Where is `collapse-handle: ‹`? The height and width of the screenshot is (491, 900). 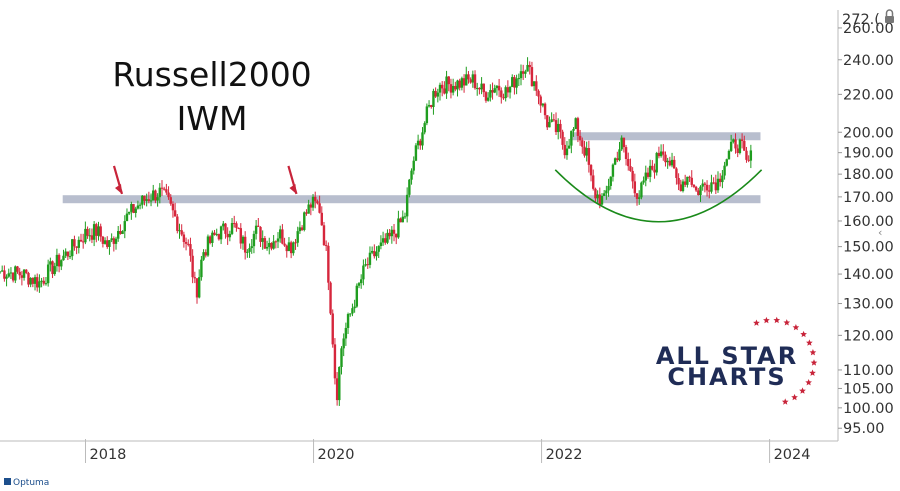 collapse-handle: ‹ is located at coordinates (880, 232).